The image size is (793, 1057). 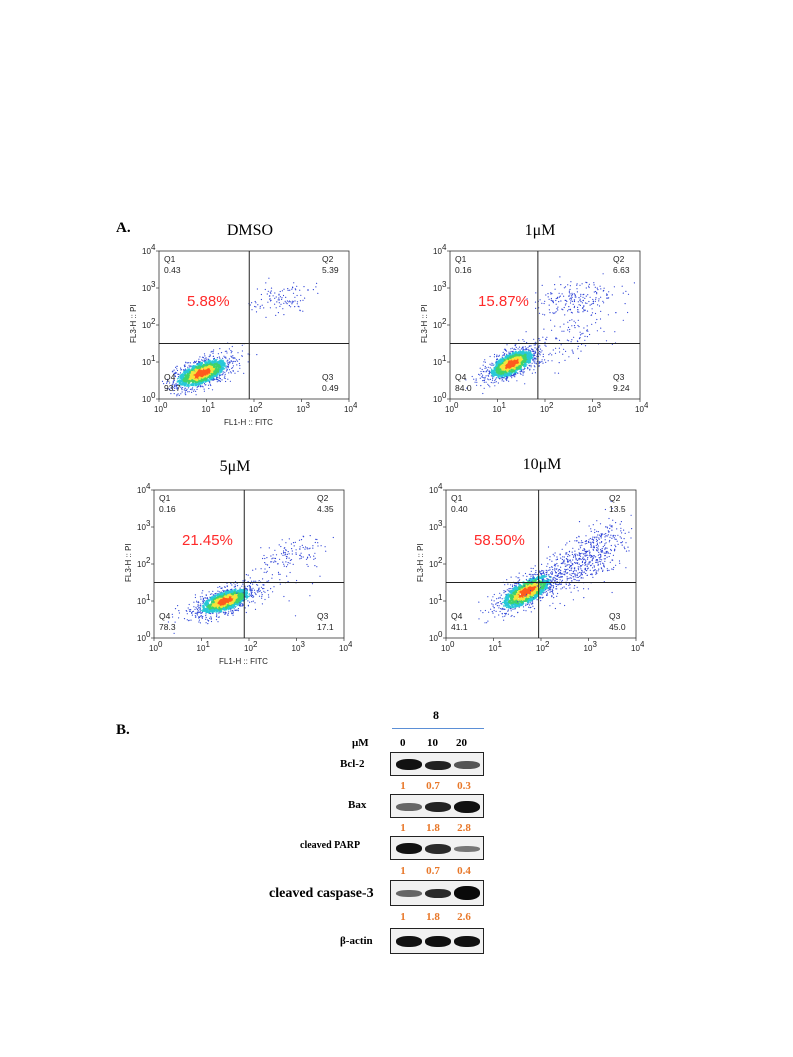 What do you see at coordinates (463, 388) in the screenshot?
I see `quadrant-value: 84.0` at bounding box center [463, 388].